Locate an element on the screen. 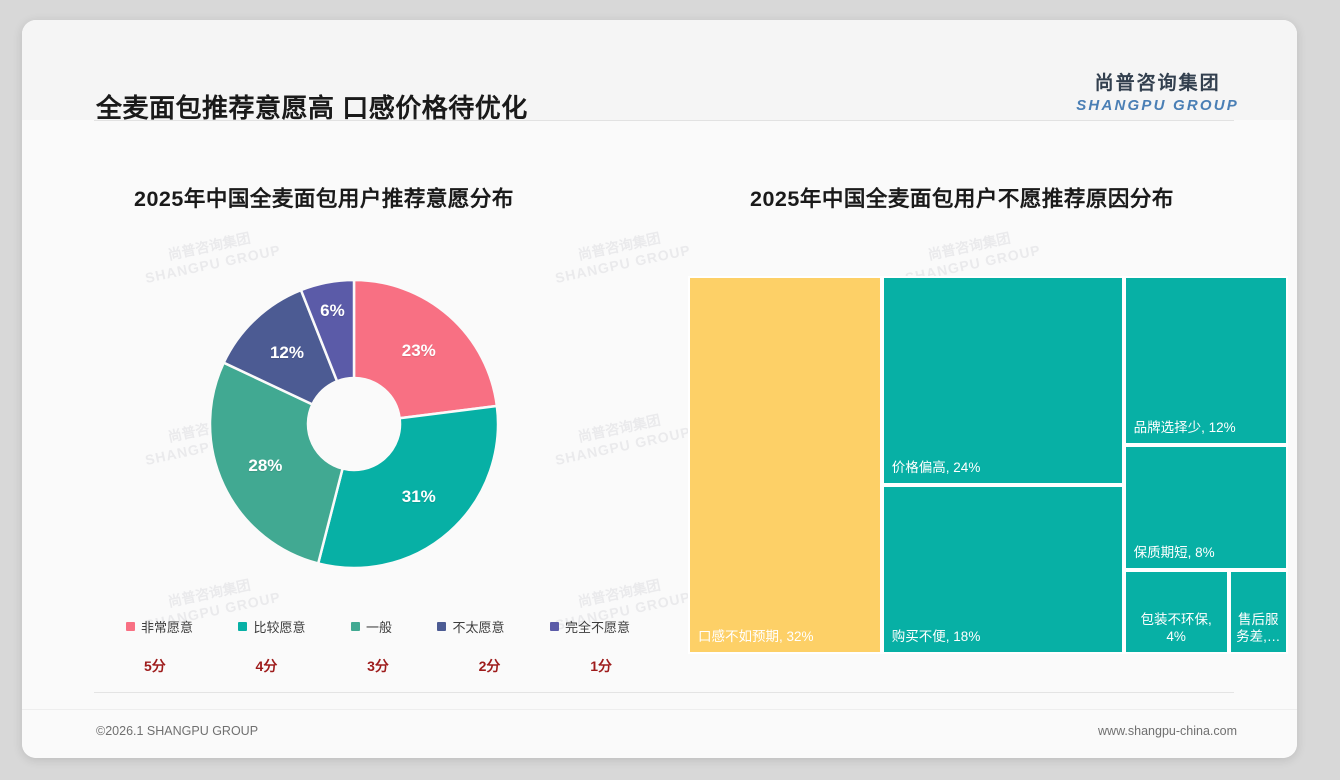 This screenshot has width=1340, height=780. donut-legend: 非常愿意 比较愿意 一般 不太愿意 完全不愿意 is located at coordinates (378, 626).